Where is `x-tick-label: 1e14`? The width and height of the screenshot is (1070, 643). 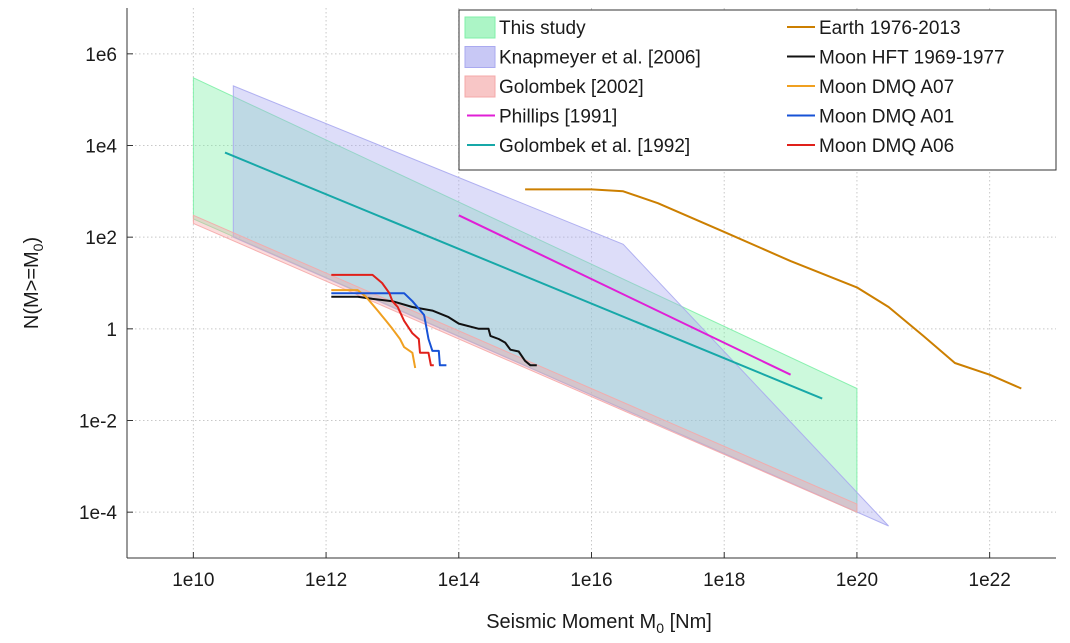
x-tick-label: 1e14 is located at coordinates (459, 580).